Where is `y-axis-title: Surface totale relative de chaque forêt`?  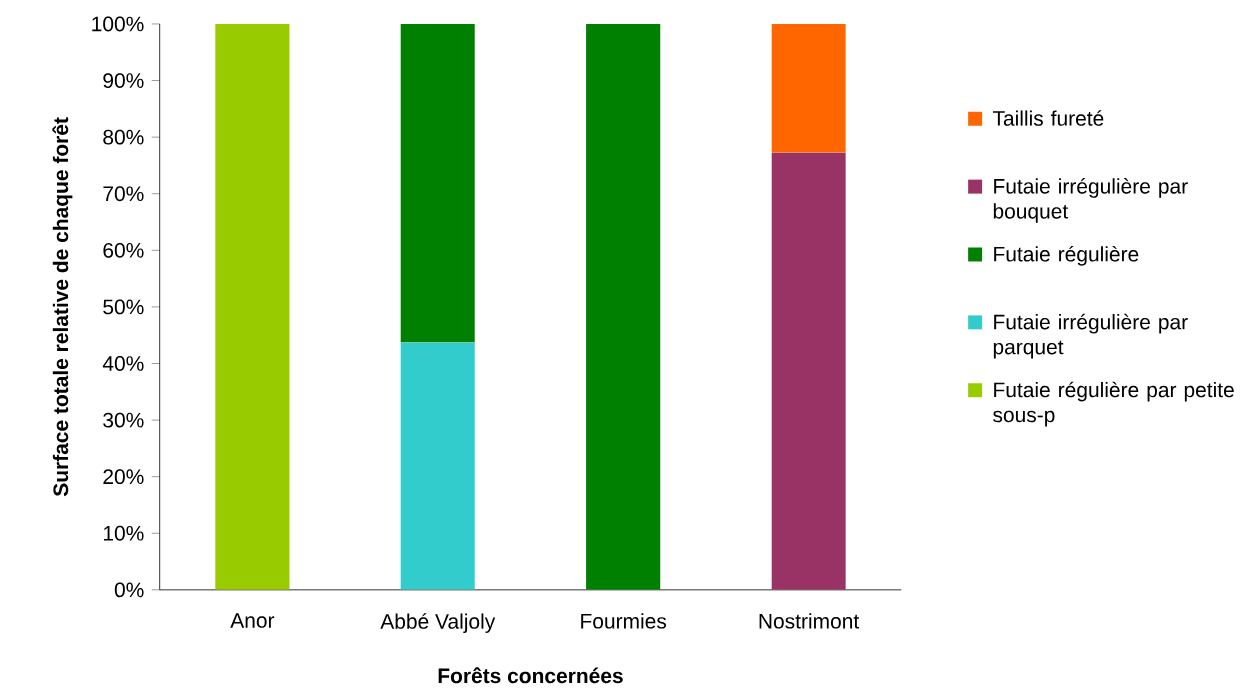 y-axis-title: Surface totale relative de chaque forêt is located at coordinates (62, 307).